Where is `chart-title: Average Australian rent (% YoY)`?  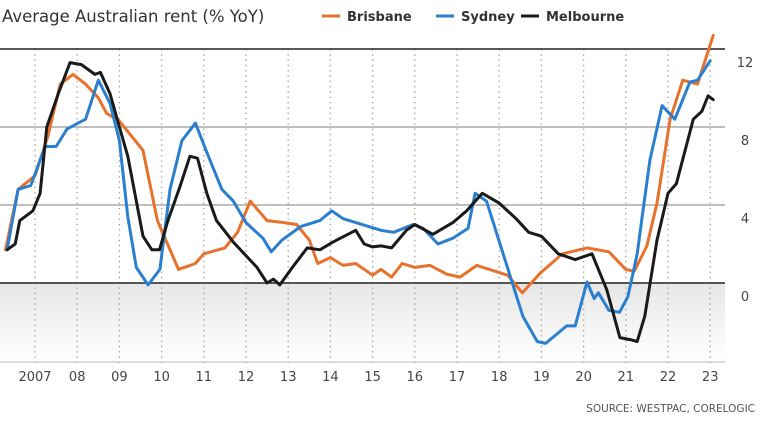
chart-title: Average Australian rent (% YoY) is located at coordinates (133, 16).